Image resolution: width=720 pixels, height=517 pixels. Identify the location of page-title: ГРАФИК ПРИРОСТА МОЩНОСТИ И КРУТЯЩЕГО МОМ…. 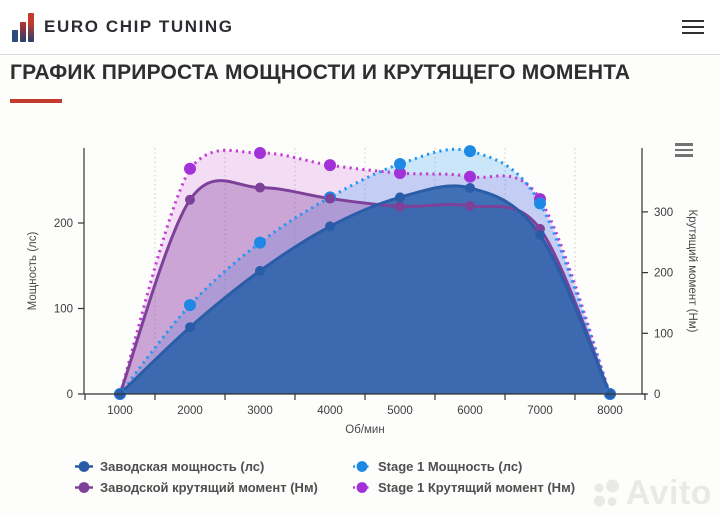
(320, 72).